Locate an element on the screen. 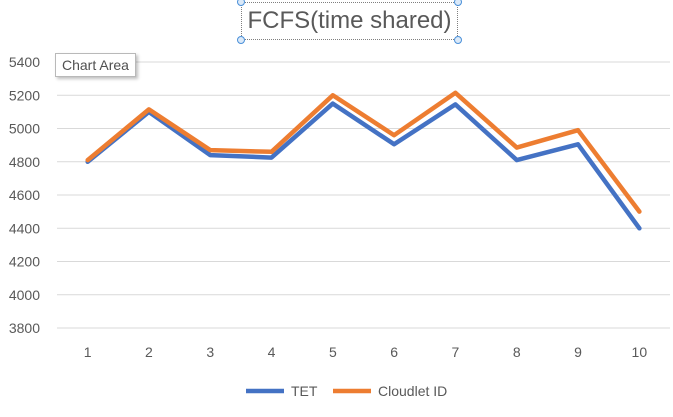  legend-label: Cloudlet ID is located at coordinates (412, 391).